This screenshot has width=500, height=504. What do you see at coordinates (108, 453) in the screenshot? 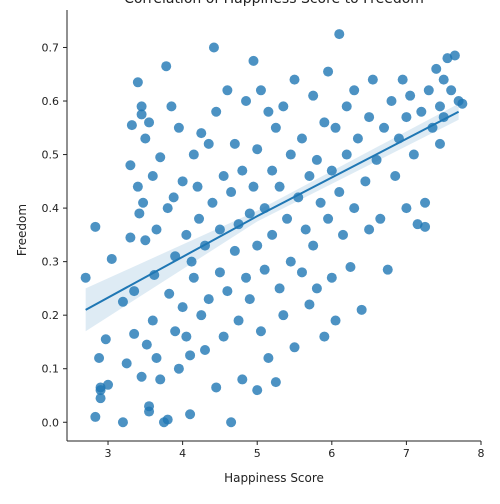
I see `x-tick-label: 3` at bounding box center [108, 453].